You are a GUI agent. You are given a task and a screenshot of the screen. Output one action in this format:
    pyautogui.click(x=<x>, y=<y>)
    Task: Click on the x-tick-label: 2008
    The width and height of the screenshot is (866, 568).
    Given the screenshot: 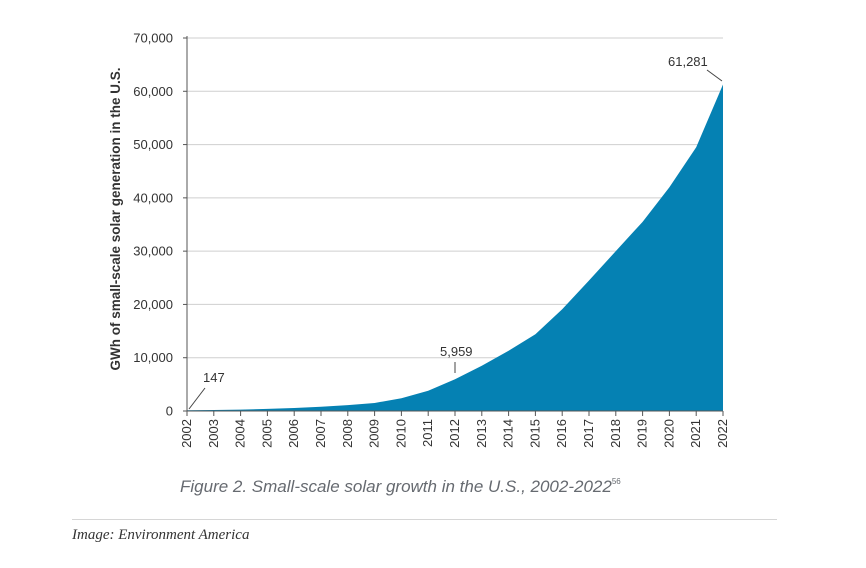 What is the action you would take?
    pyautogui.click(x=347, y=433)
    